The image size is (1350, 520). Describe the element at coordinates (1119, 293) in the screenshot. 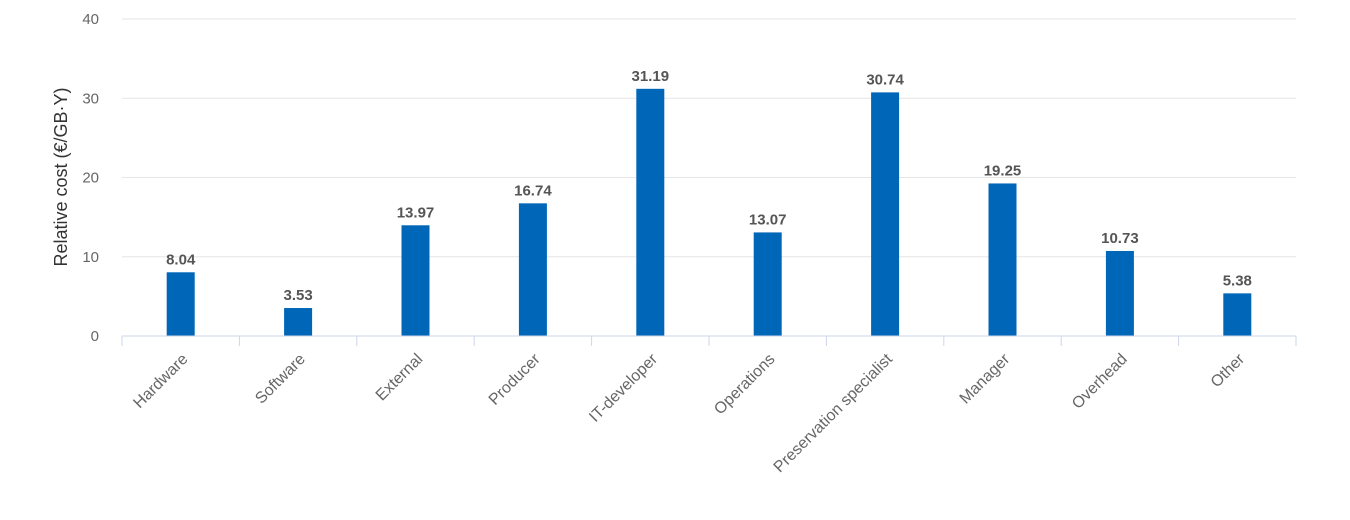

I see `bar-overhead` at that location.